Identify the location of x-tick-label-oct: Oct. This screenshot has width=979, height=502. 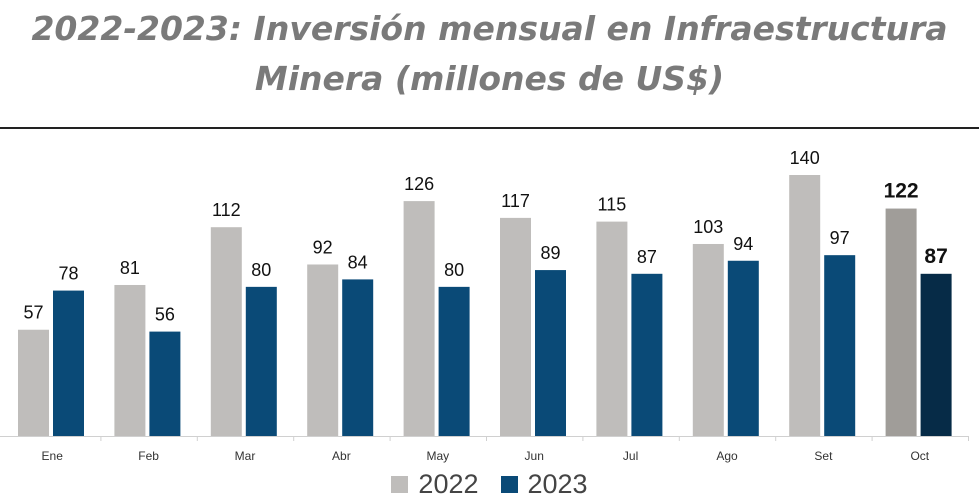
(919, 456).